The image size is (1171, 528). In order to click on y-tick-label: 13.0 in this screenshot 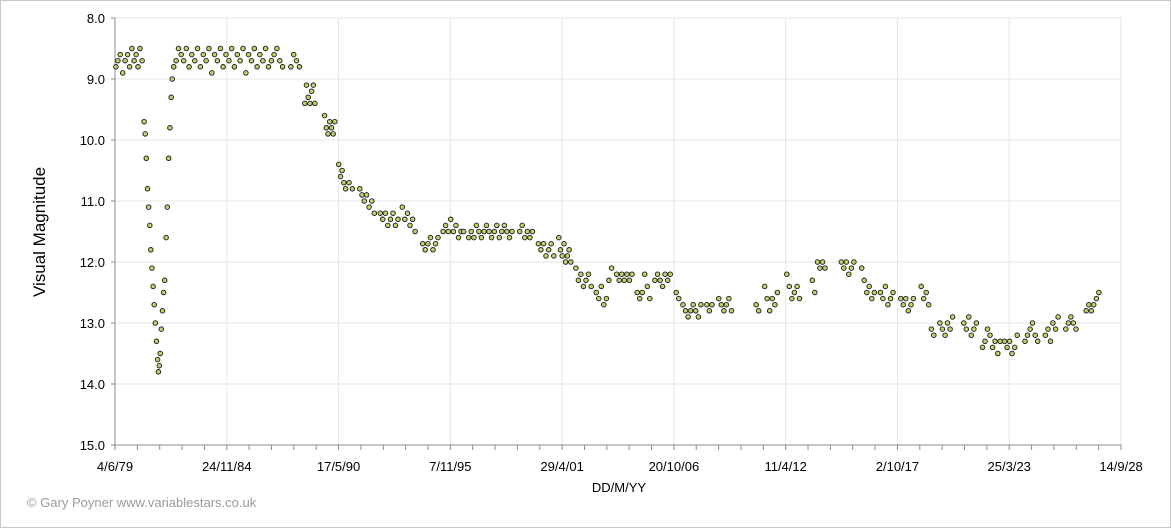, I will do `click(92, 323)`.